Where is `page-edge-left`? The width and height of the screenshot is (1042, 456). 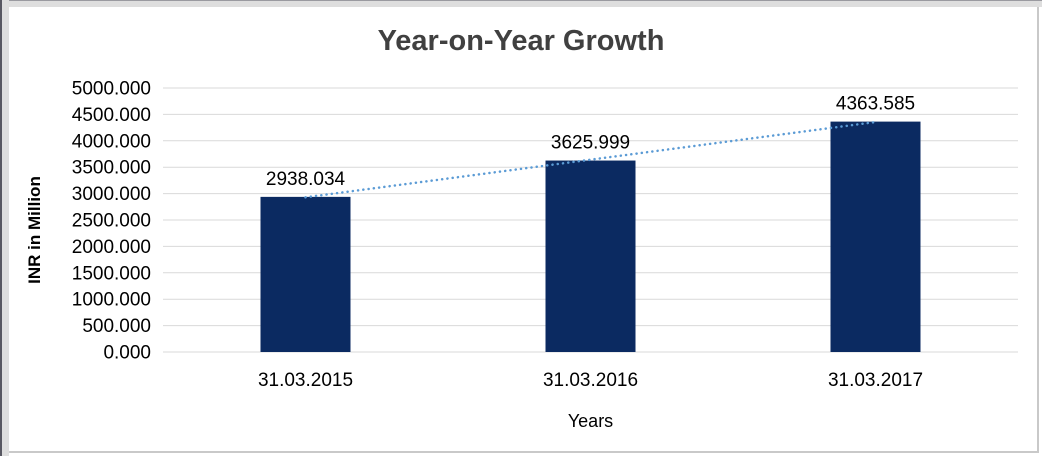 page-edge-left is located at coordinates (4, 228).